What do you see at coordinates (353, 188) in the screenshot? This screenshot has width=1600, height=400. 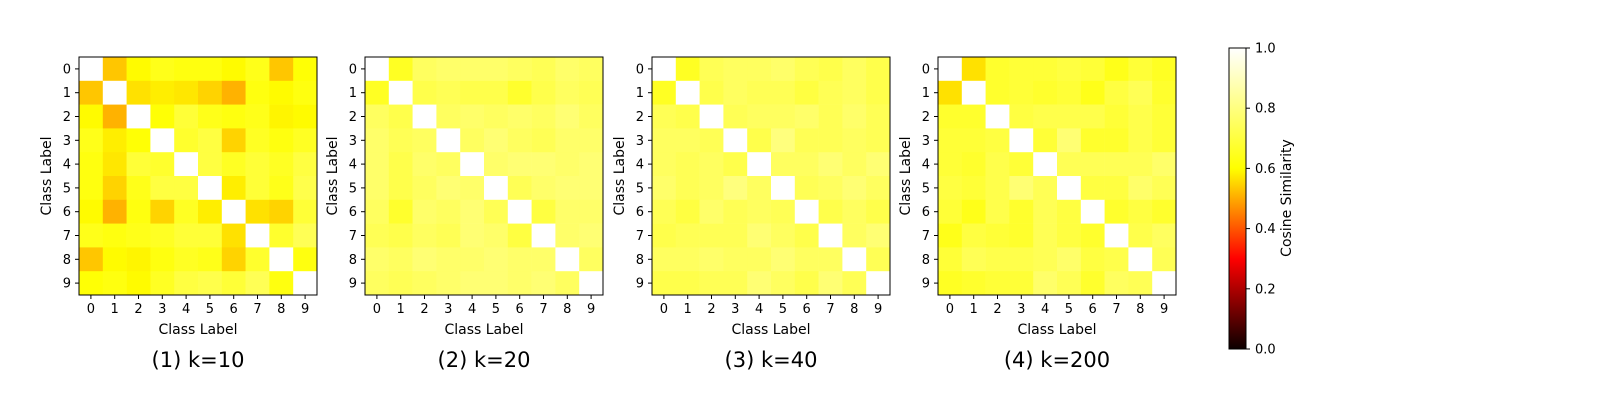 I see `y-tick-label: 5` at bounding box center [353, 188].